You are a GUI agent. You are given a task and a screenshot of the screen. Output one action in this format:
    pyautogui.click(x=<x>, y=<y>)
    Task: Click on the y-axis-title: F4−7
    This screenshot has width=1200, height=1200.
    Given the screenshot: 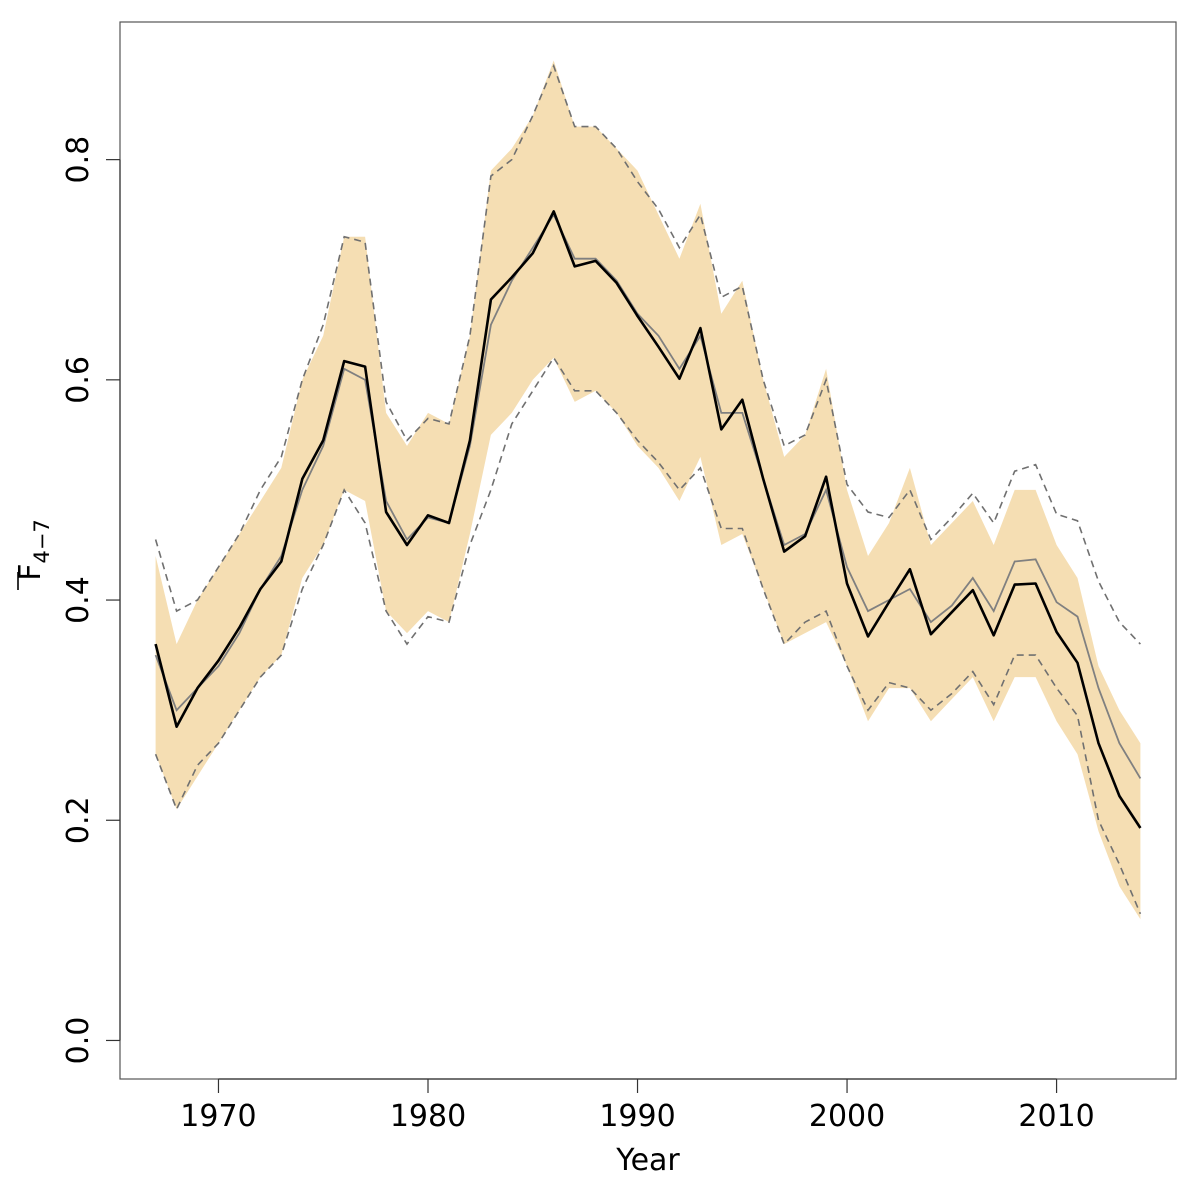 What is the action you would take?
    pyautogui.click(x=33, y=554)
    